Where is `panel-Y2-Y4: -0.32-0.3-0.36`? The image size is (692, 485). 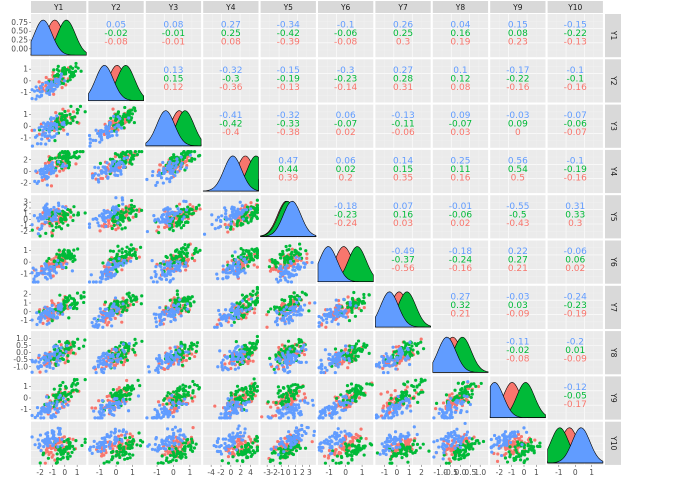
panel-Y2-Y4: -0.32-0.3-0.36 is located at coordinates (231, 81).